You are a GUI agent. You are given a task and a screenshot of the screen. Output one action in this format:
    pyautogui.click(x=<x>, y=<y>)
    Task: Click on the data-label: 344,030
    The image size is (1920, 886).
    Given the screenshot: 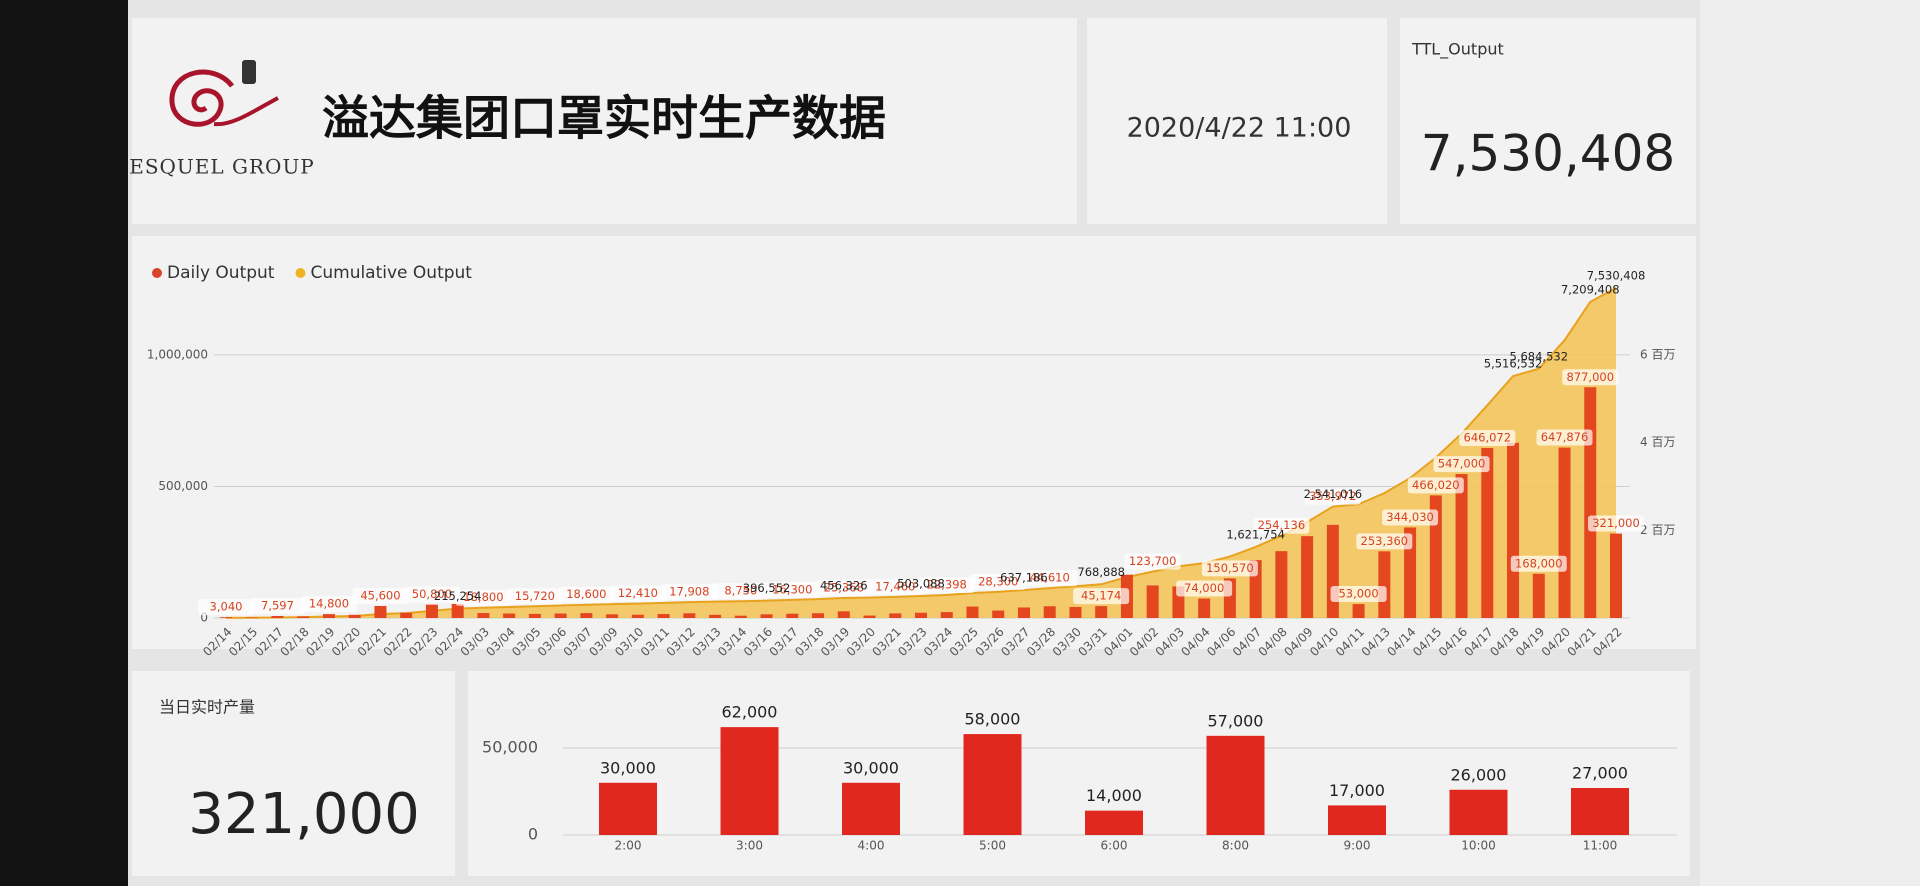 What is the action you would take?
    pyautogui.click(x=1410, y=517)
    